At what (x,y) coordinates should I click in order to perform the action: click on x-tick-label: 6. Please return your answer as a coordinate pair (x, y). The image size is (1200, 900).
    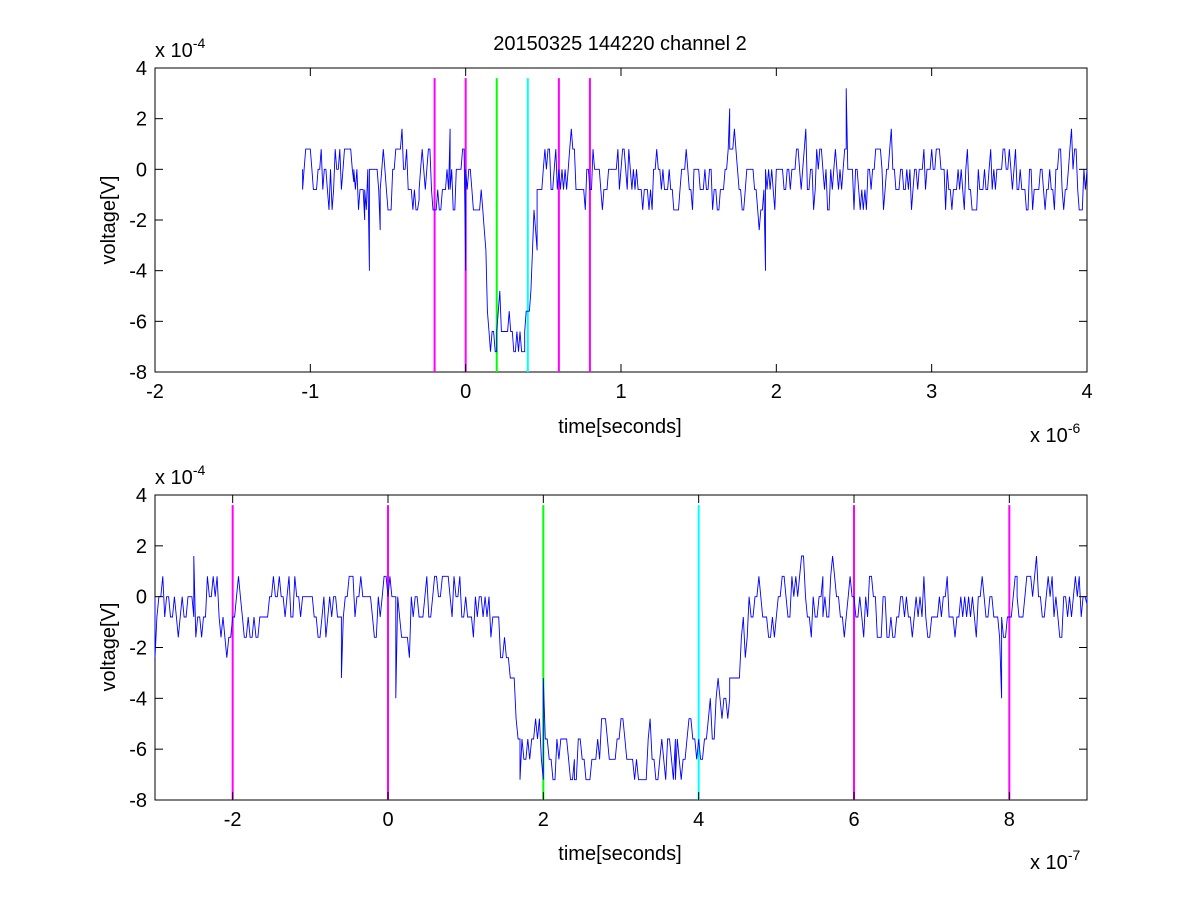
    Looking at the image, I should click on (853, 820).